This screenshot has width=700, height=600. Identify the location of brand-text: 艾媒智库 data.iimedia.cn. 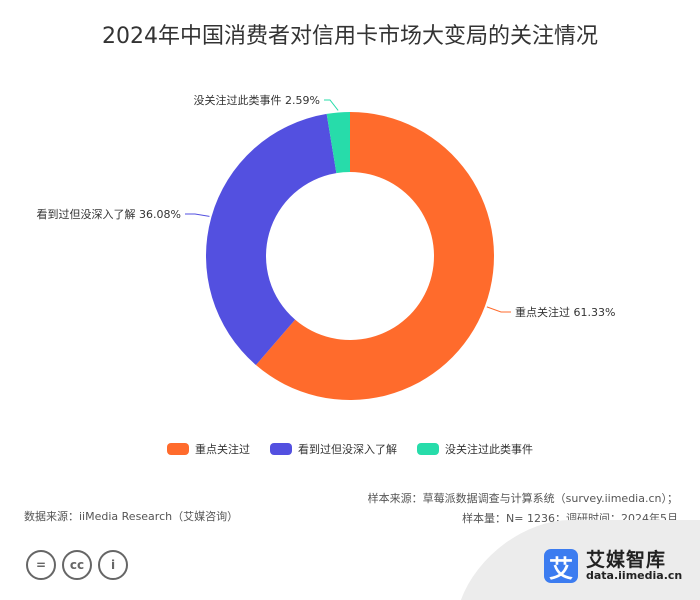
(634, 565).